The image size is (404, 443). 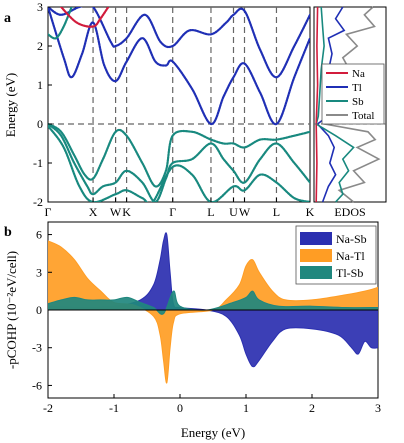 I want to click on panel-a-label: a, so click(x=7, y=18).